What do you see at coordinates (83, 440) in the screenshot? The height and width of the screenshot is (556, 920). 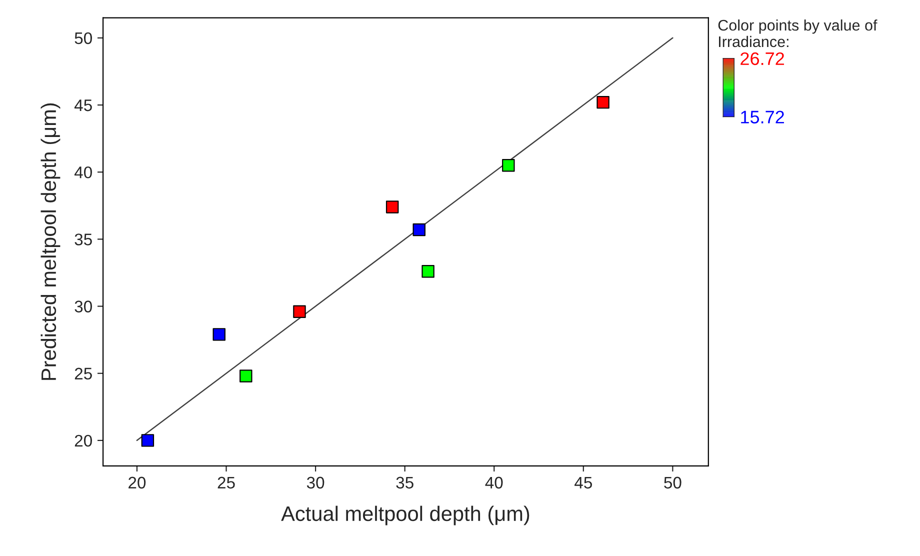 I see `y-tick-label: 20` at bounding box center [83, 440].